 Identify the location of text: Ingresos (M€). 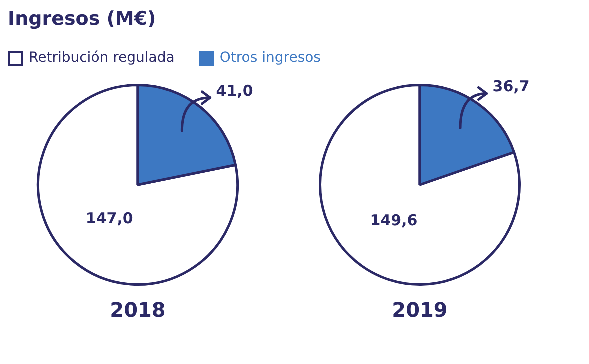
(83, 20).